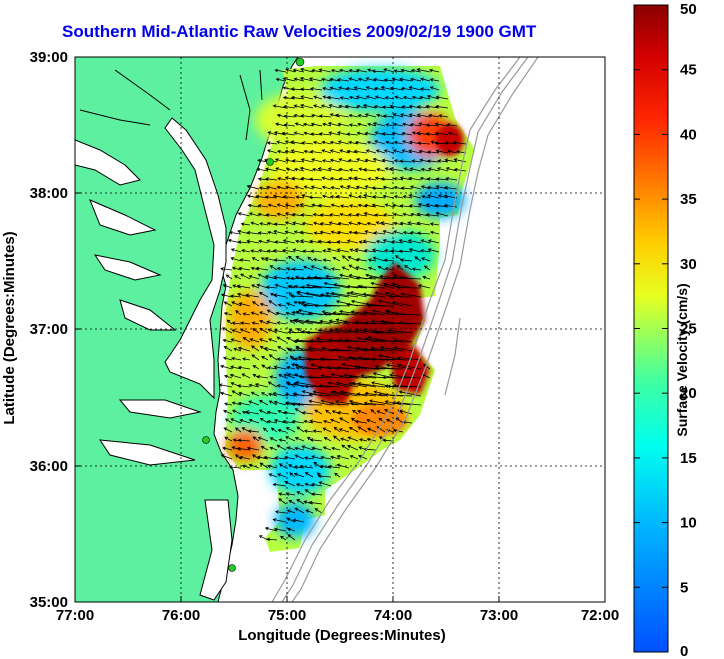 The height and width of the screenshot is (659, 724). Describe the element at coordinates (684, 587) in the screenshot. I see `colorbar-tick-label: 5` at that location.